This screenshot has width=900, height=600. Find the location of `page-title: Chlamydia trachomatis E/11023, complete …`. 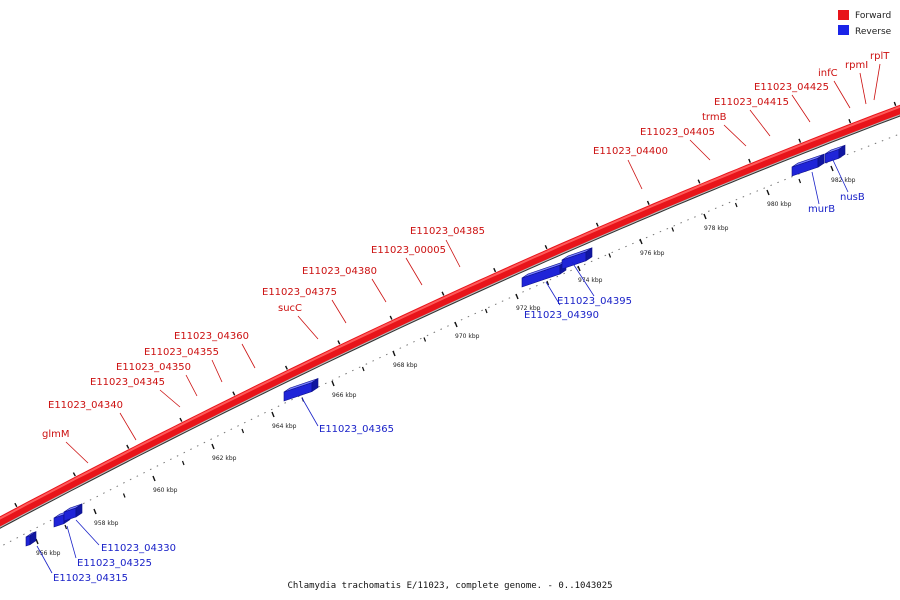

page-title: Chlamydia trachomatis E/11023, complete … is located at coordinates (449, 586).